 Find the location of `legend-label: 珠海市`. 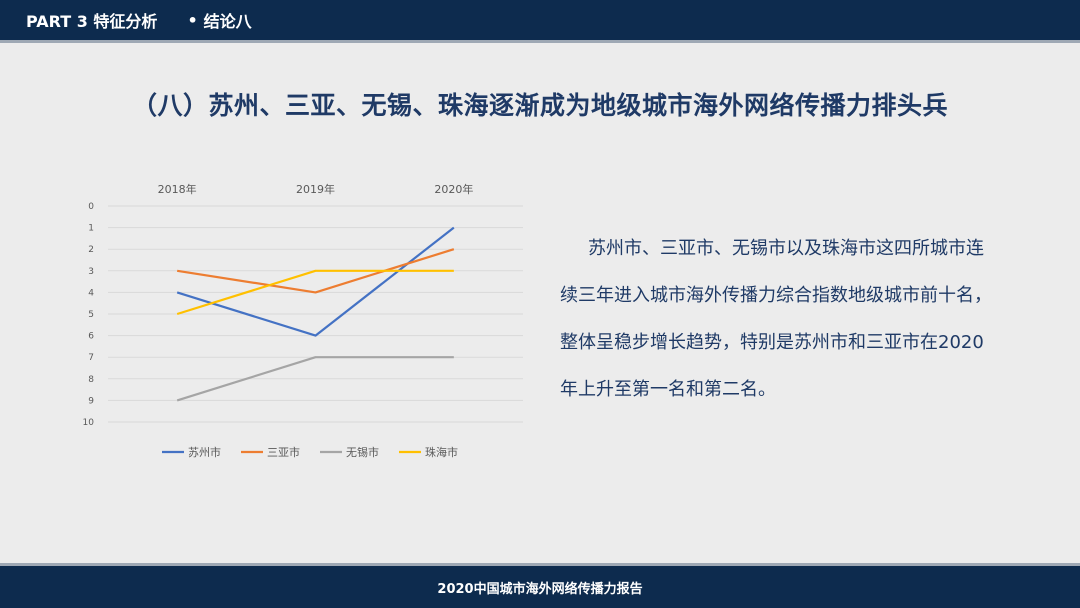

legend-label: 珠海市 is located at coordinates (441, 452).